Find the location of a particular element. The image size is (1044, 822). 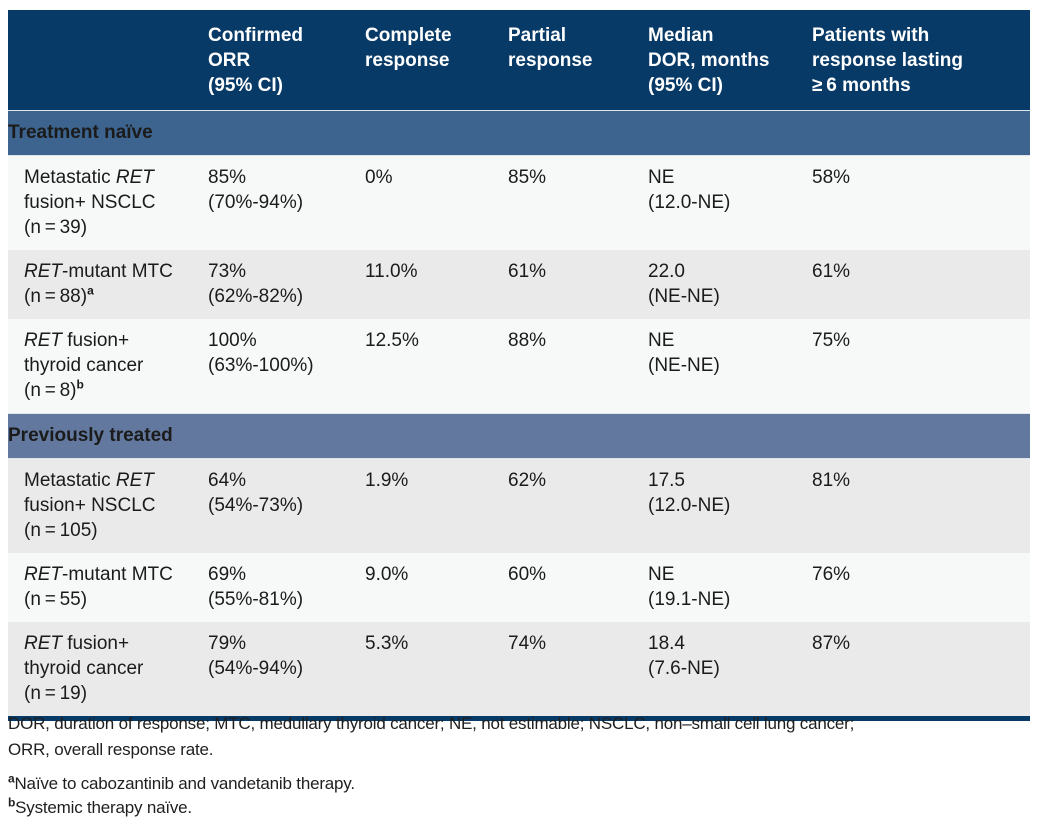

data-cell: 64% (54%-73%) is located at coordinates (286, 505).